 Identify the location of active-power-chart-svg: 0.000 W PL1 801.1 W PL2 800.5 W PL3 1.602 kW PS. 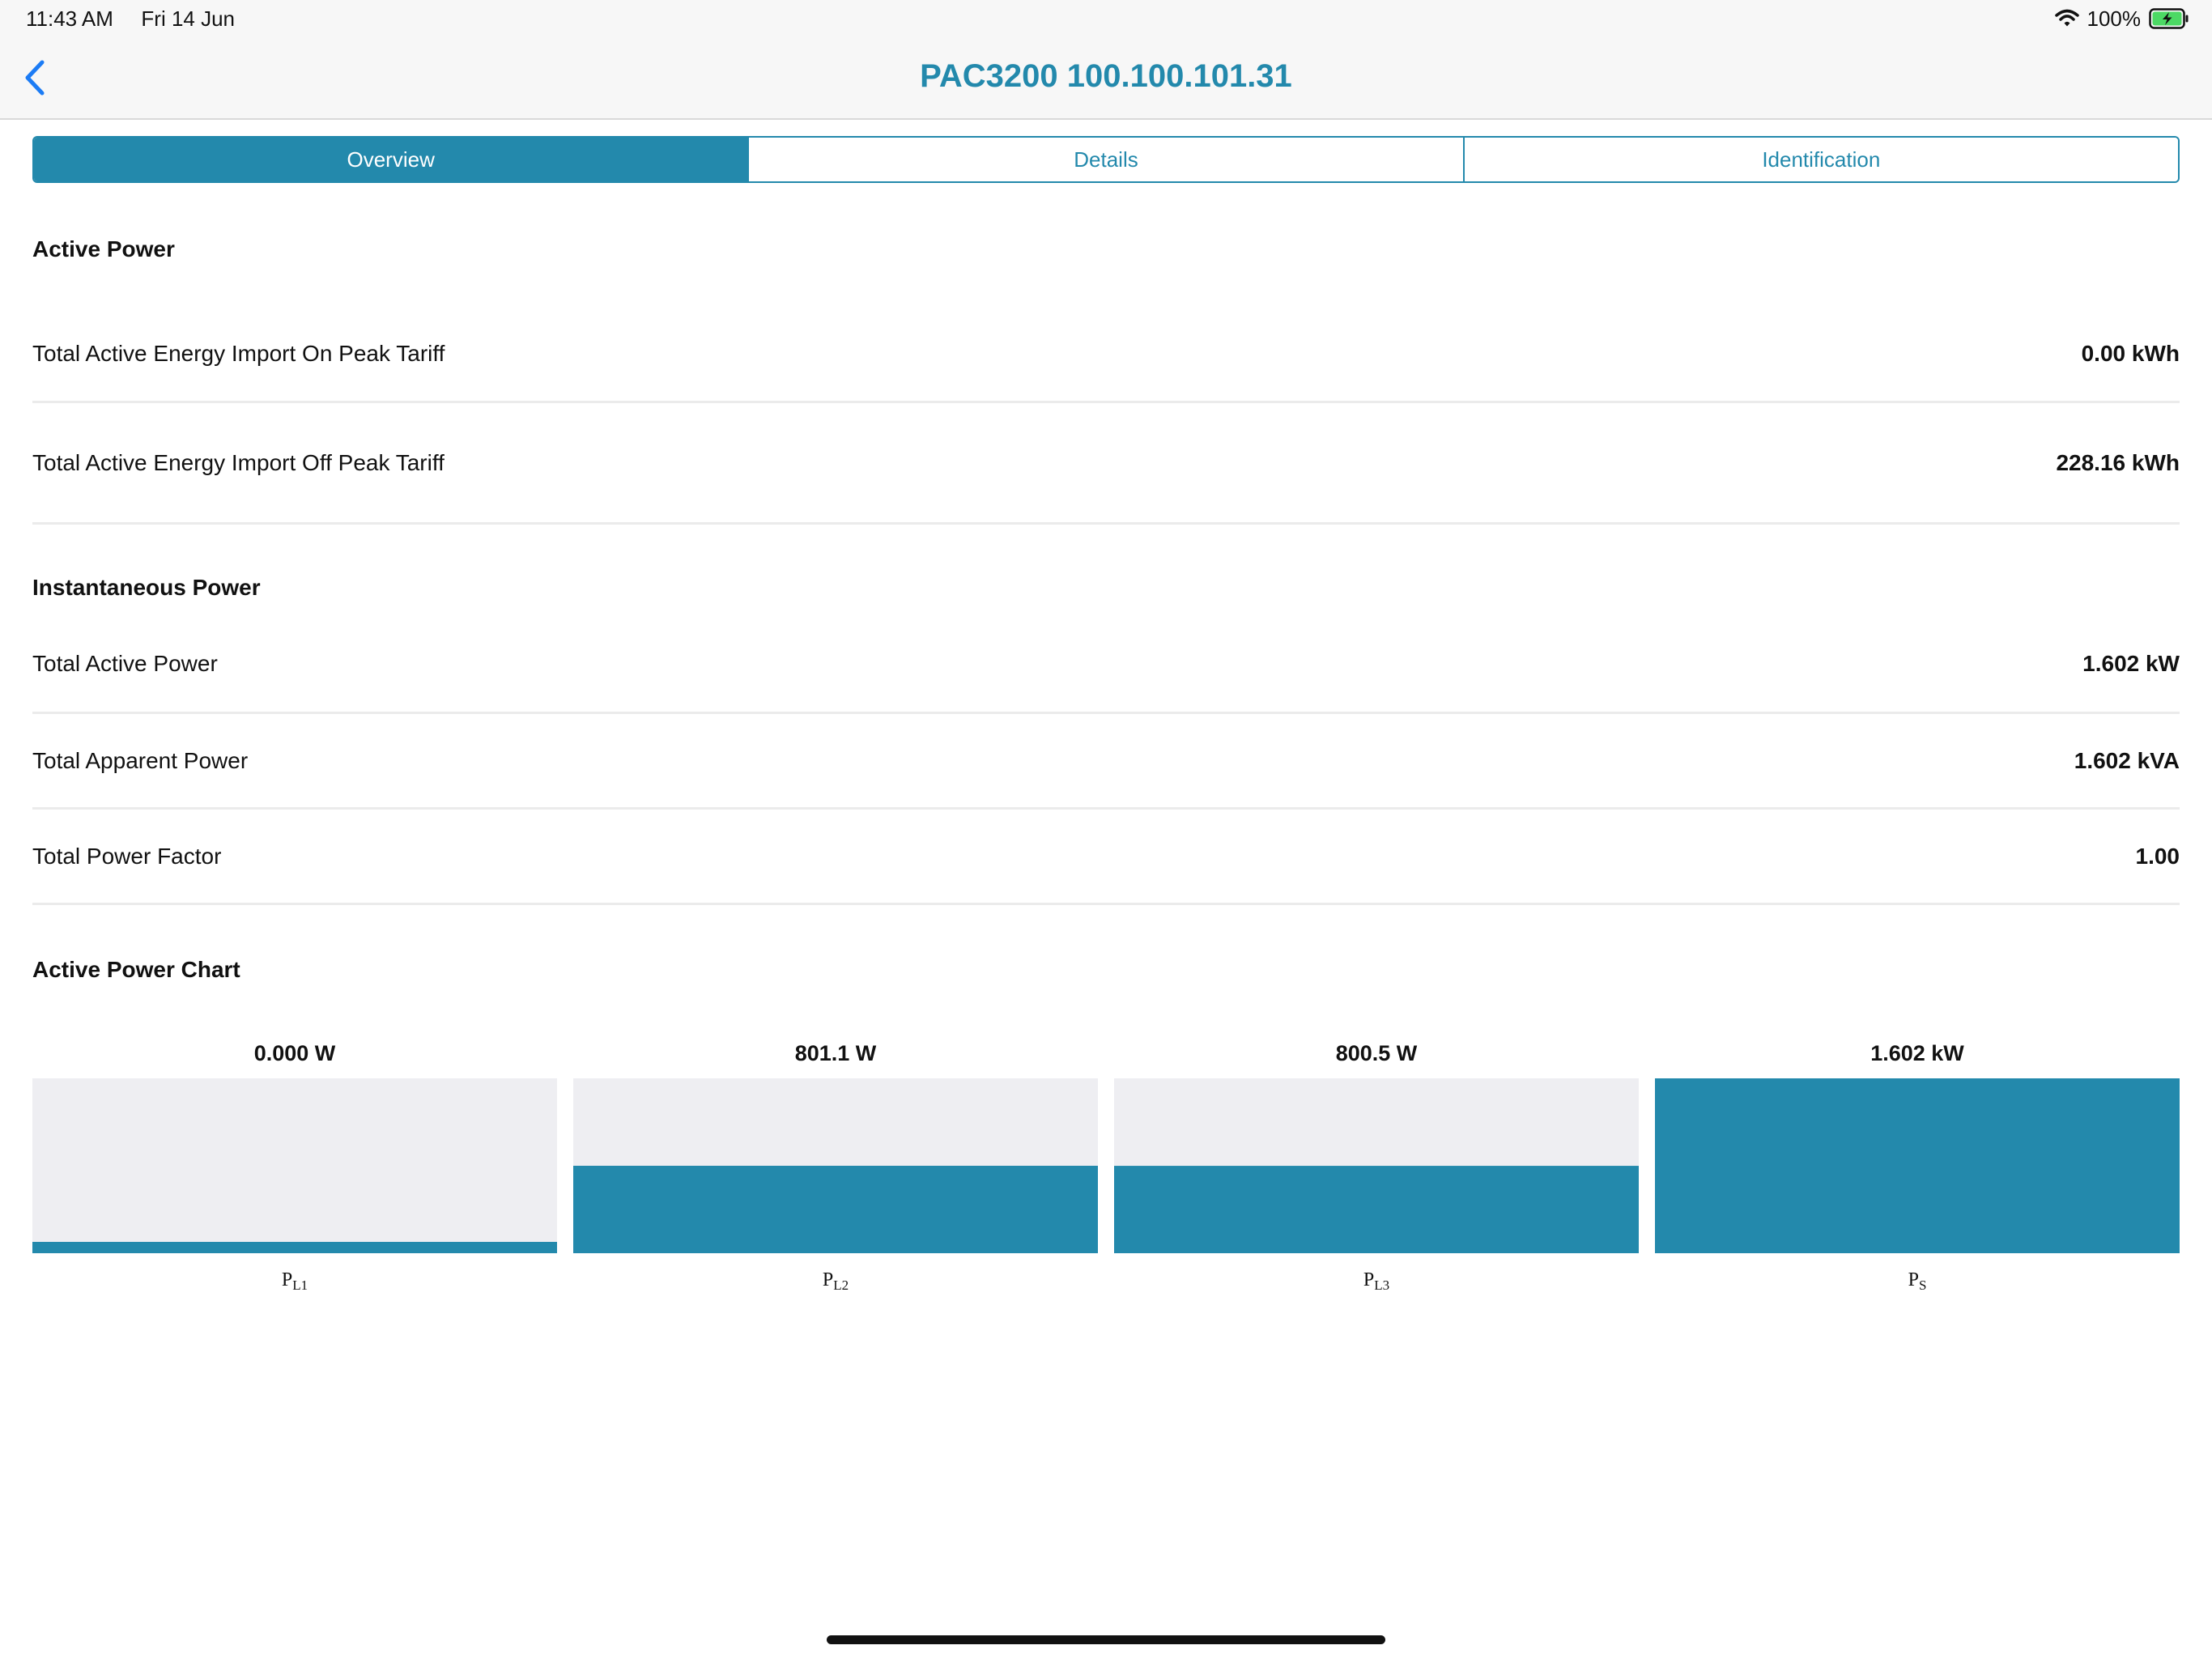
(1106, 1167).